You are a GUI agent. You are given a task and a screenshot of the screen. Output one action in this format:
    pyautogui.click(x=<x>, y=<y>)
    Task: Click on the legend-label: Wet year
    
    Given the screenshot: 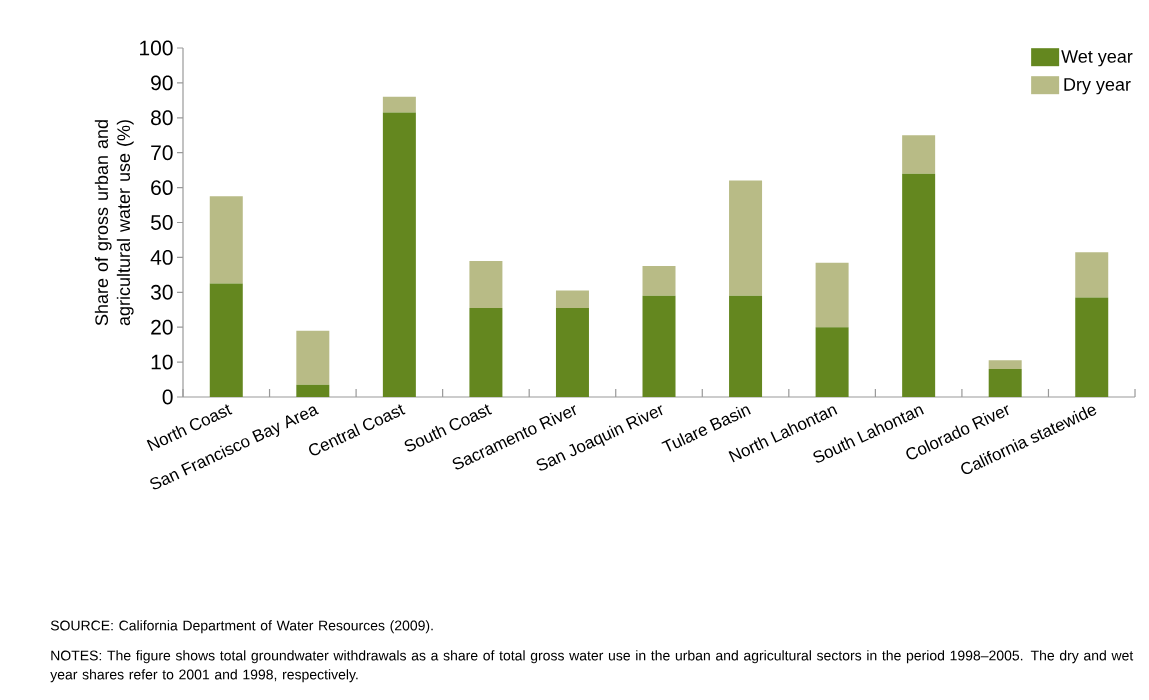 What is the action you would take?
    pyautogui.click(x=1097, y=58)
    